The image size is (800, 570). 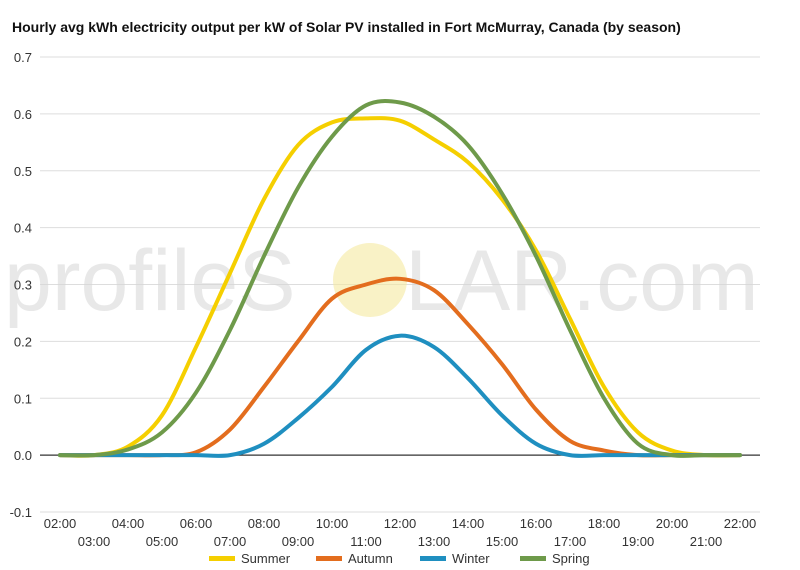 What do you see at coordinates (329, 558) in the screenshot?
I see `legend-swatch-autumn` at bounding box center [329, 558].